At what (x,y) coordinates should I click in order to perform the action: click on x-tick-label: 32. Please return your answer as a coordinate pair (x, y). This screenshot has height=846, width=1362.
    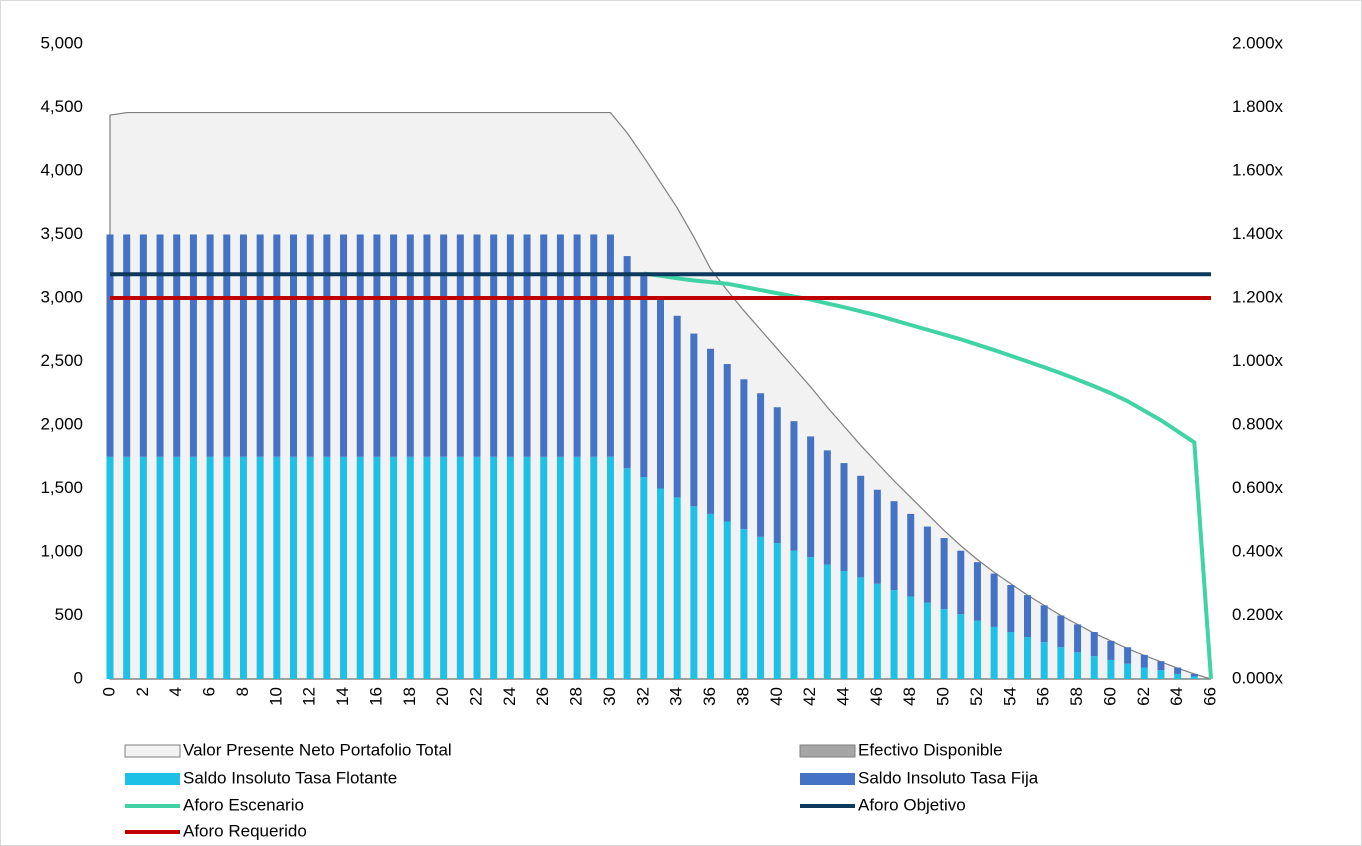
    Looking at the image, I should click on (642, 696).